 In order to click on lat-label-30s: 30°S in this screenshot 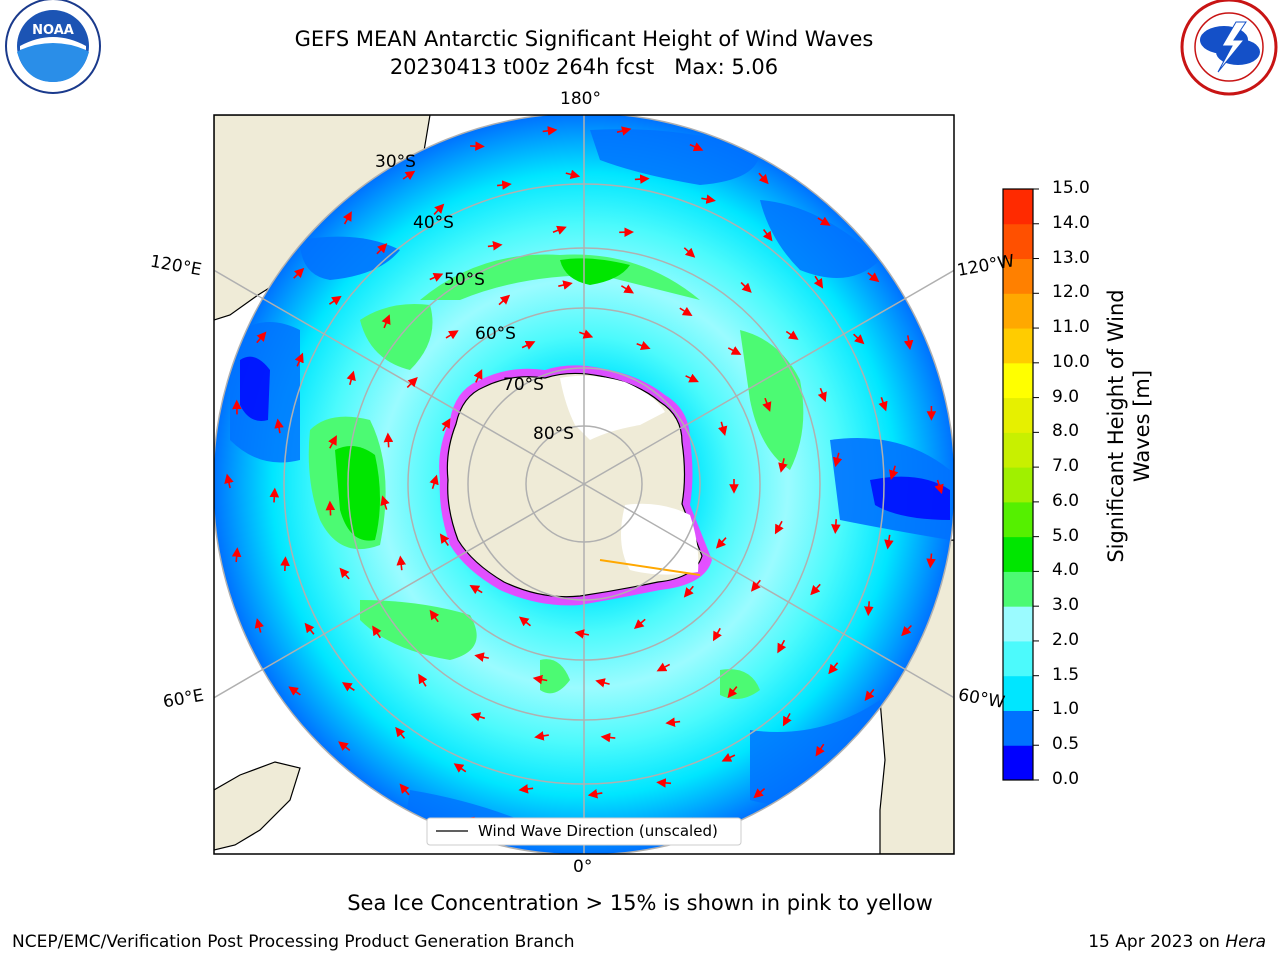, I will do `click(395, 162)`.